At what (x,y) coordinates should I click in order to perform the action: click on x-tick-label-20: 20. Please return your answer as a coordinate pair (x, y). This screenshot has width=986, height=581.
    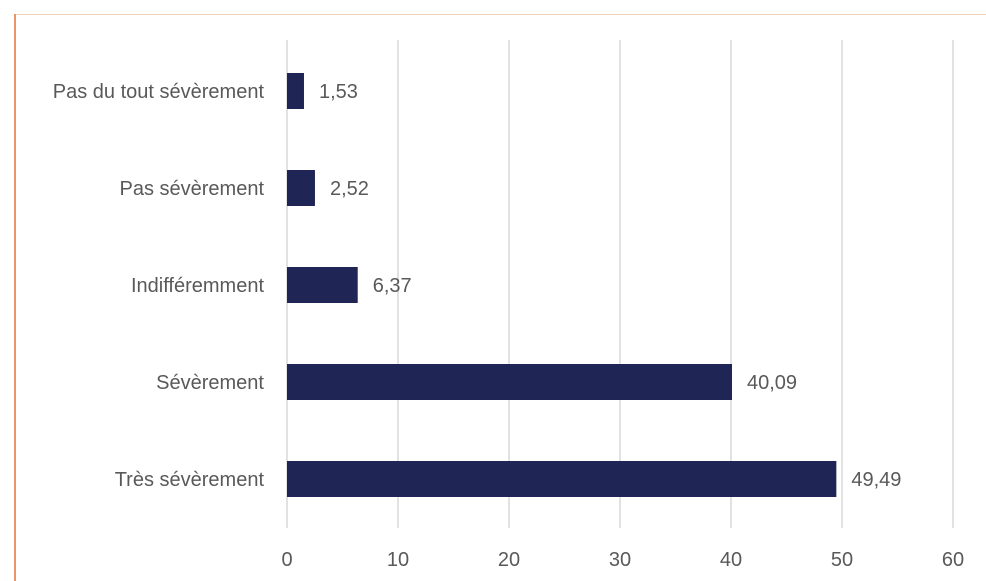
    Looking at the image, I should click on (509, 560).